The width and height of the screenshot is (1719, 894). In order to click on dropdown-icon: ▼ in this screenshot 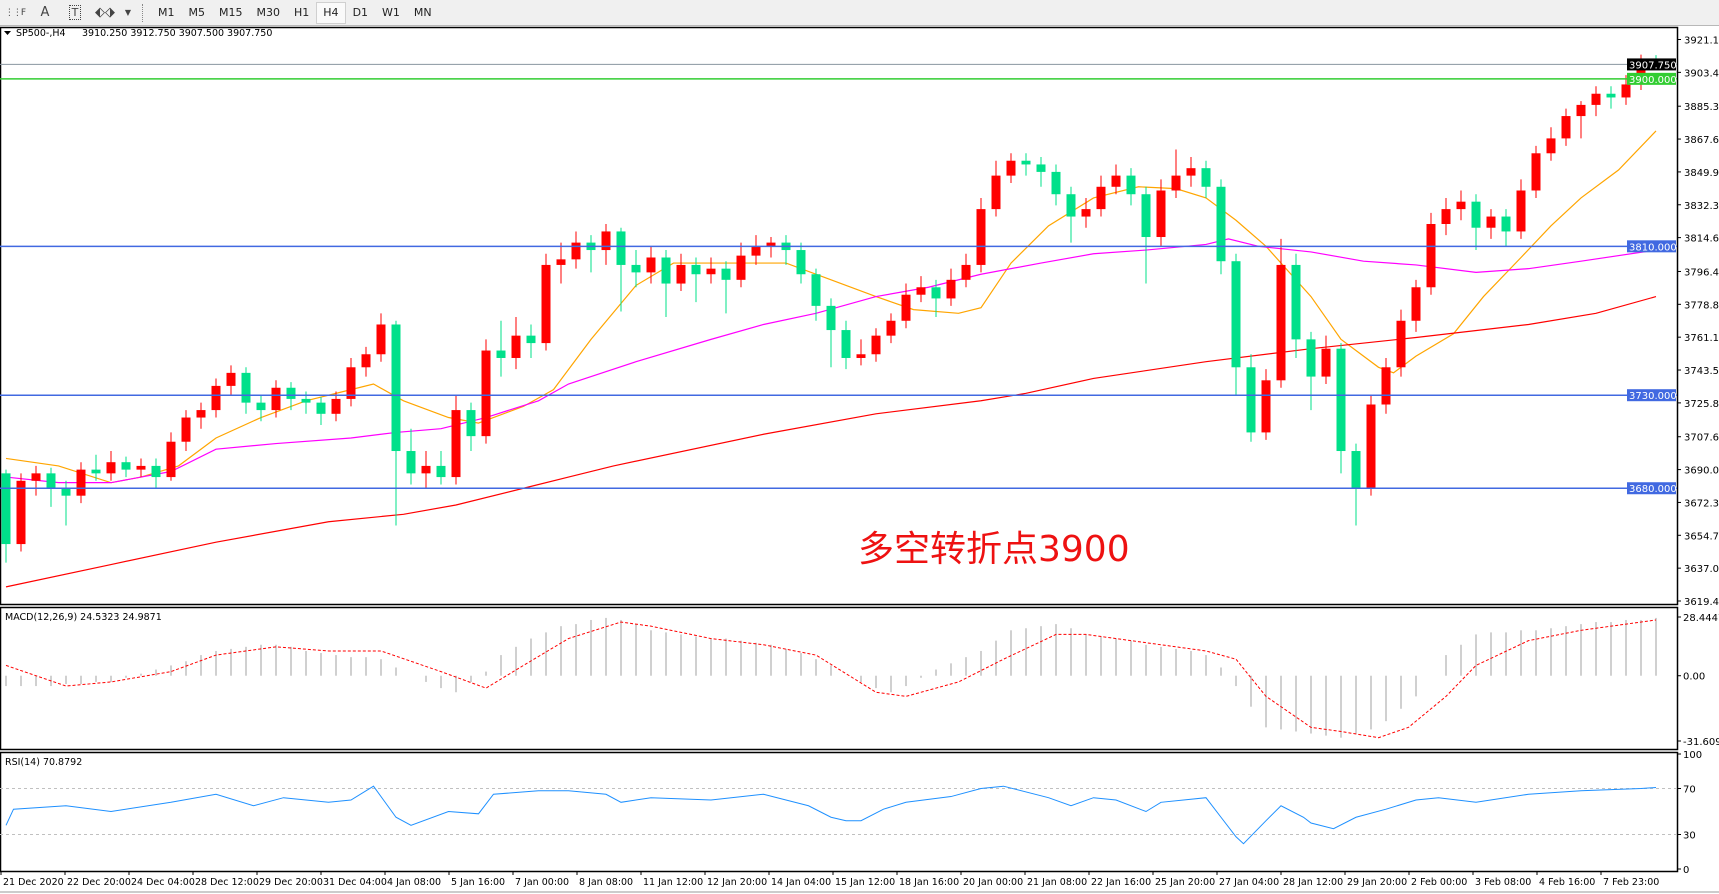, I will do `click(128, 12)`.